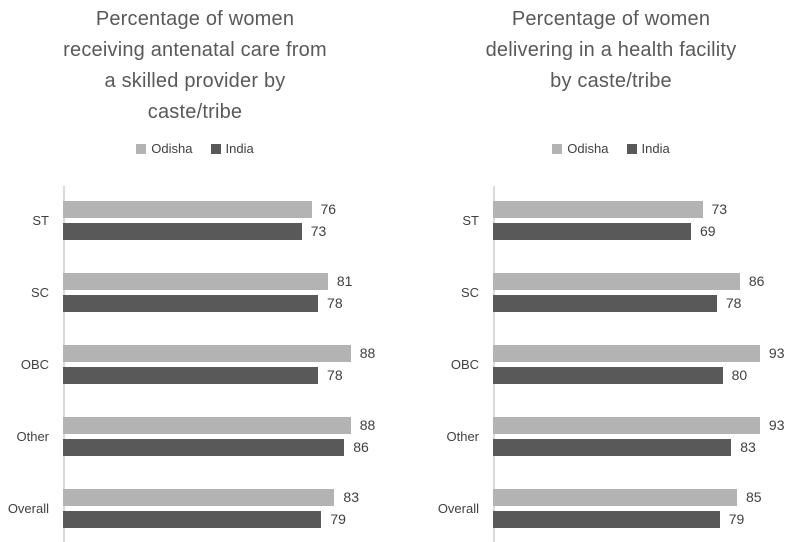 This screenshot has height=542, width=787. I want to click on bars-area: 86 78, so click(636, 292).